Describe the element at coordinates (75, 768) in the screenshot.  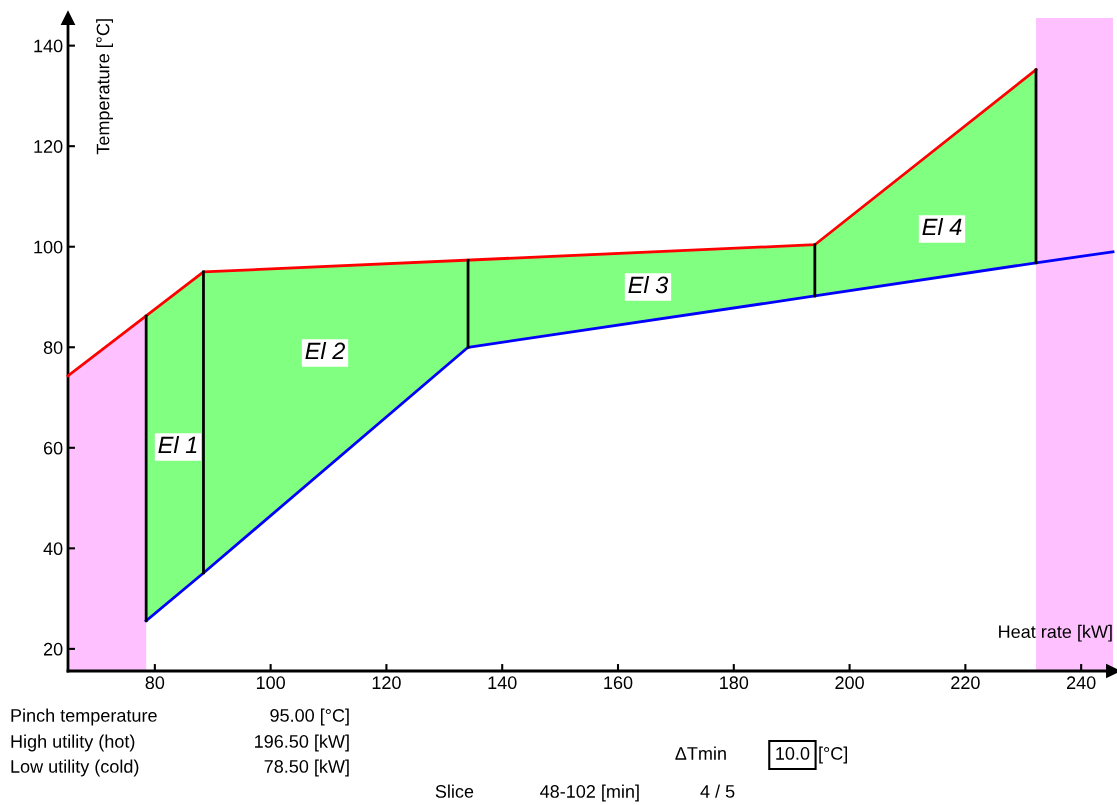
I see `text: Low utility (cold)` at that location.